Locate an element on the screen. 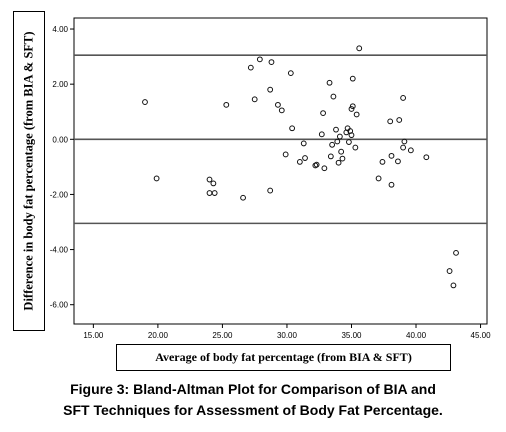 This screenshot has height=432, width=506. x-tick-label: 35.00 is located at coordinates (351, 335).